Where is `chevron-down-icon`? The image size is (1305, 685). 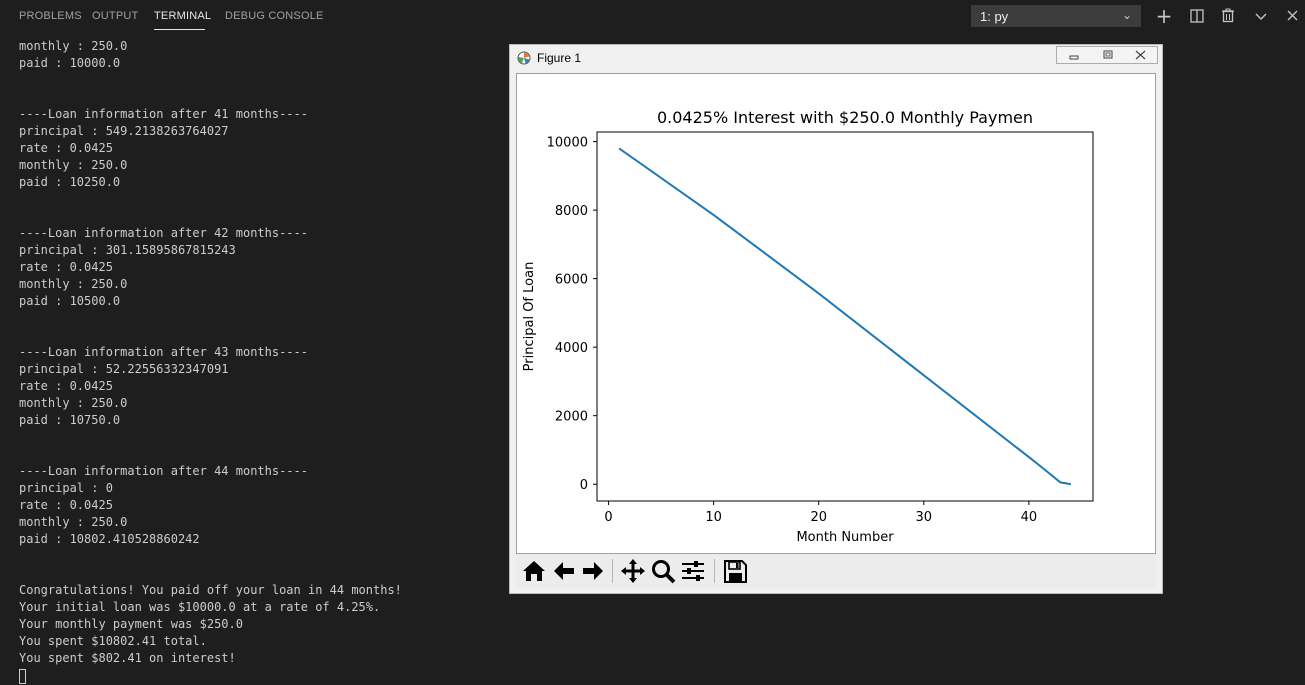
chevron-down-icon is located at coordinates (1261, 16).